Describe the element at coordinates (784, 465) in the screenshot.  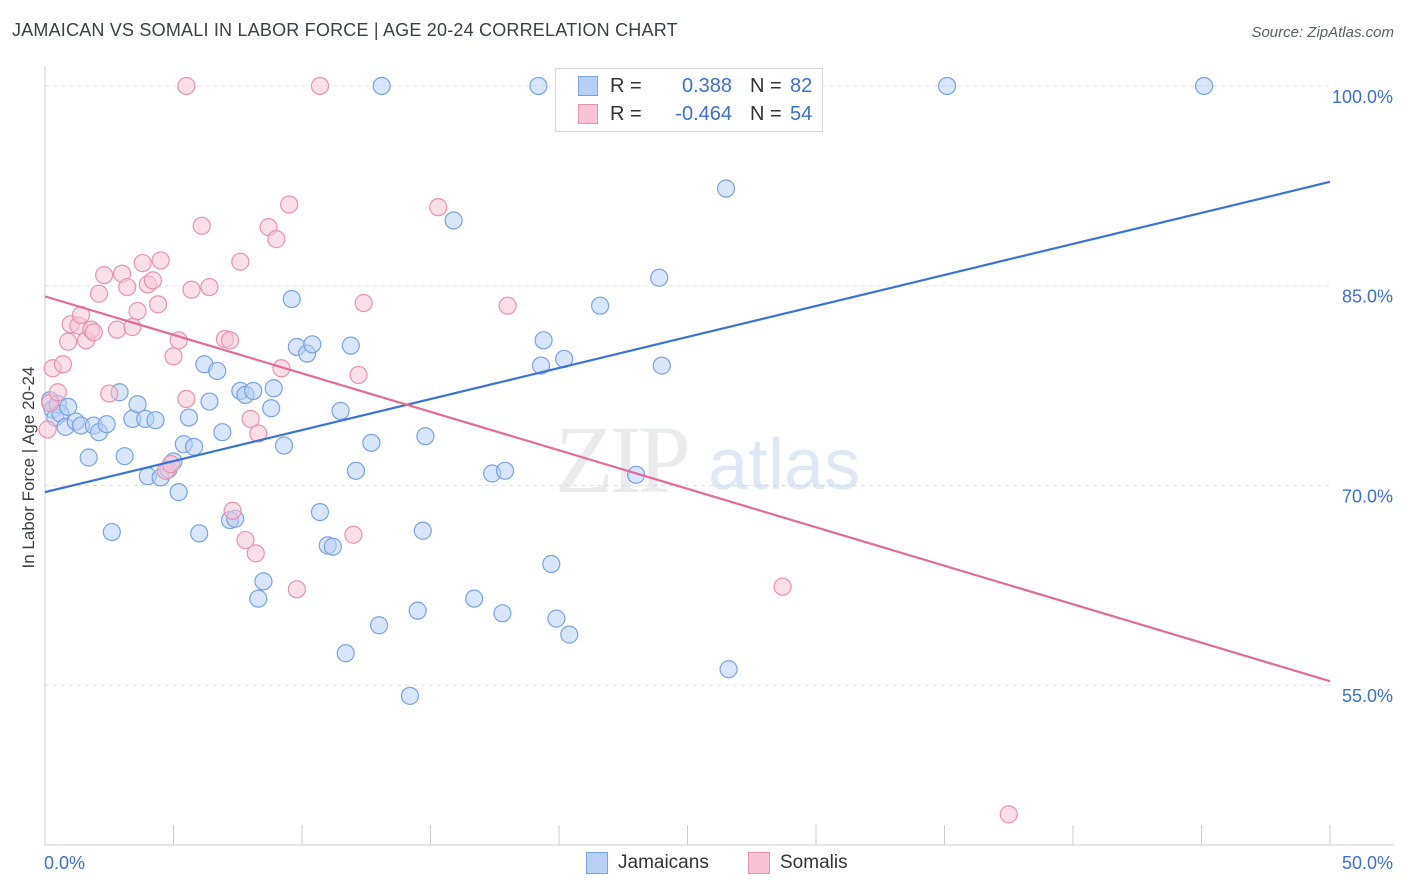
I see `watermark-atlas: atlas` at that location.